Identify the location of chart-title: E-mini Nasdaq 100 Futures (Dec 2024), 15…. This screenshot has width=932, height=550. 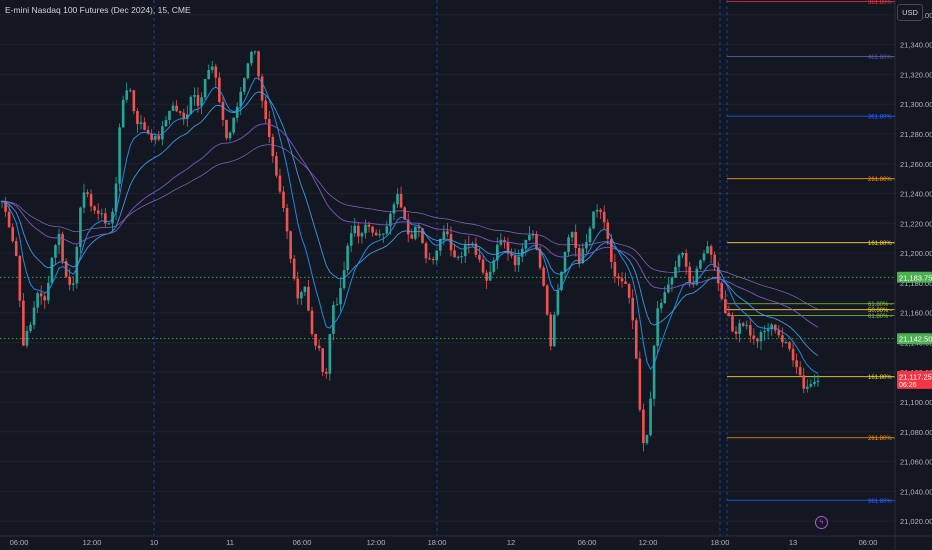
(98, 10).